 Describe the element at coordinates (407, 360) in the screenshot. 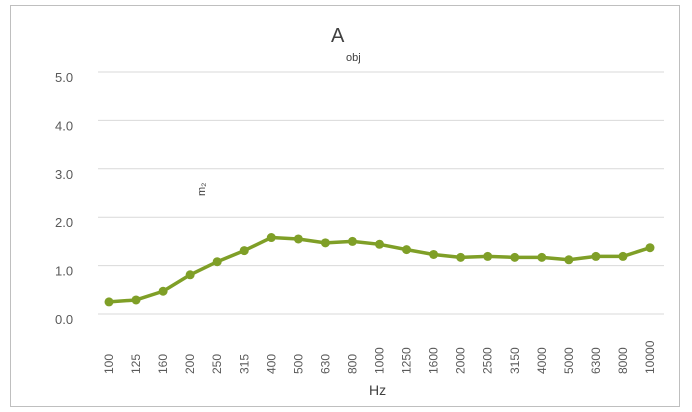

I see `x-tick-label: 1250` at that location.